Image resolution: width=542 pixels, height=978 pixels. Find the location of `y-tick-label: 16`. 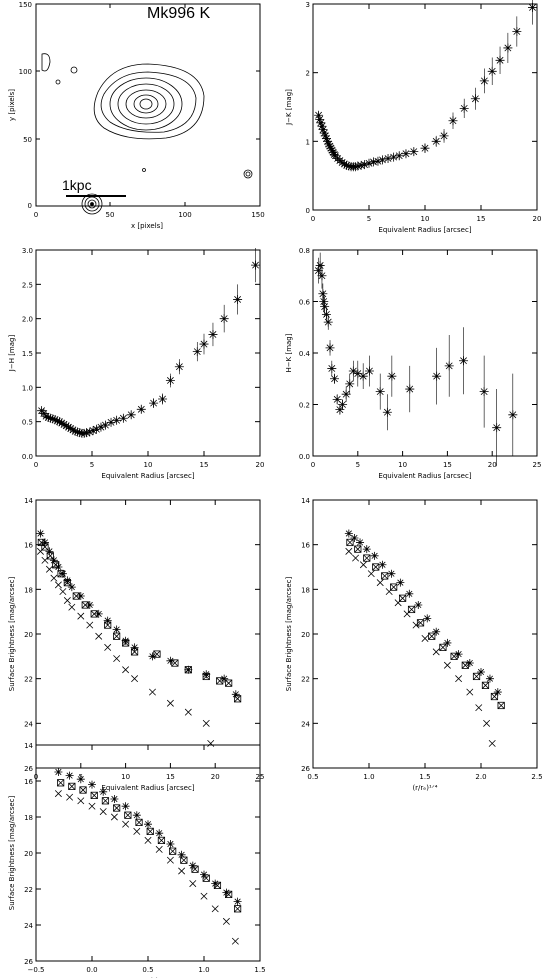

y-tick-label: 16 is located at coordinates (28, 546).